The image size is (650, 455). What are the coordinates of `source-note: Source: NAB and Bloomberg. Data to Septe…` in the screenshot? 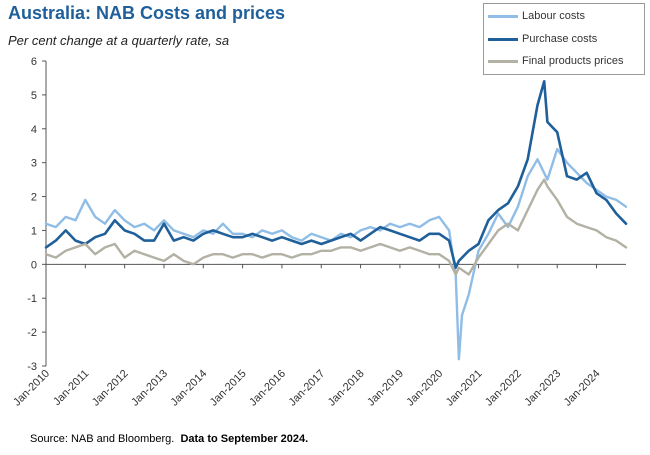 It's located at (169, 439).